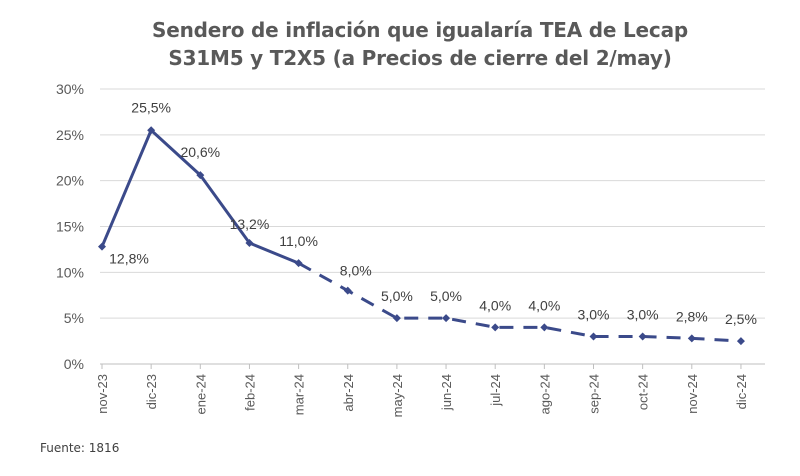  Describe the element at coordinates (200, 152) in the screenshot. I see `data-label: 20,6%` at that location.